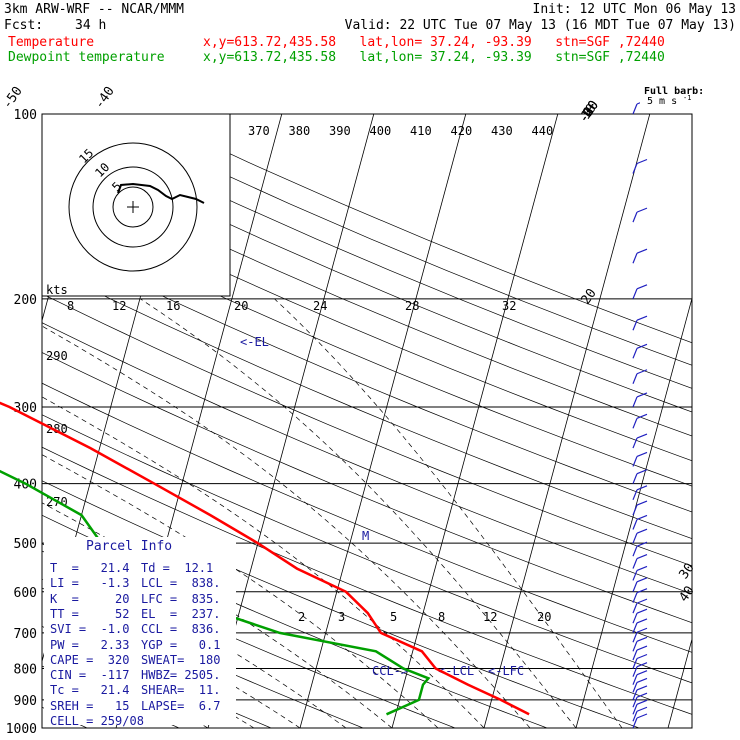 The image size is (740, 740). What do you see at coordinates (340, 131) in the screenshot?
I see `theta-label: 390` at bounding box center [340, 131].